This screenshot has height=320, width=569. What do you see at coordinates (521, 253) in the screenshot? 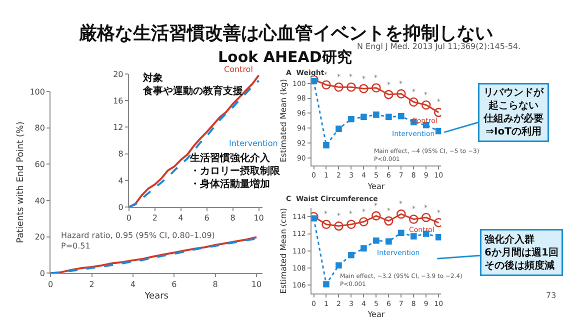
I see `text: 強化介入群6か月間は週1回その後は頻度減` at bounding box center [521, 253].